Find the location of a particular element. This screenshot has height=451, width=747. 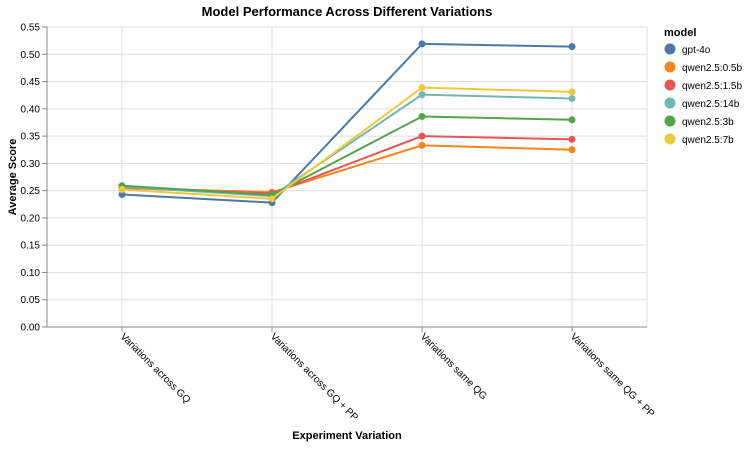

y-tick-label: 0.45 is located at coordinates (31, 82).